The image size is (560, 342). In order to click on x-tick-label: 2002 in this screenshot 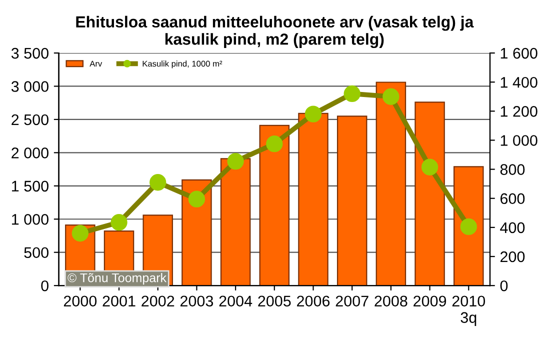, I will do `click(158, 301)`.